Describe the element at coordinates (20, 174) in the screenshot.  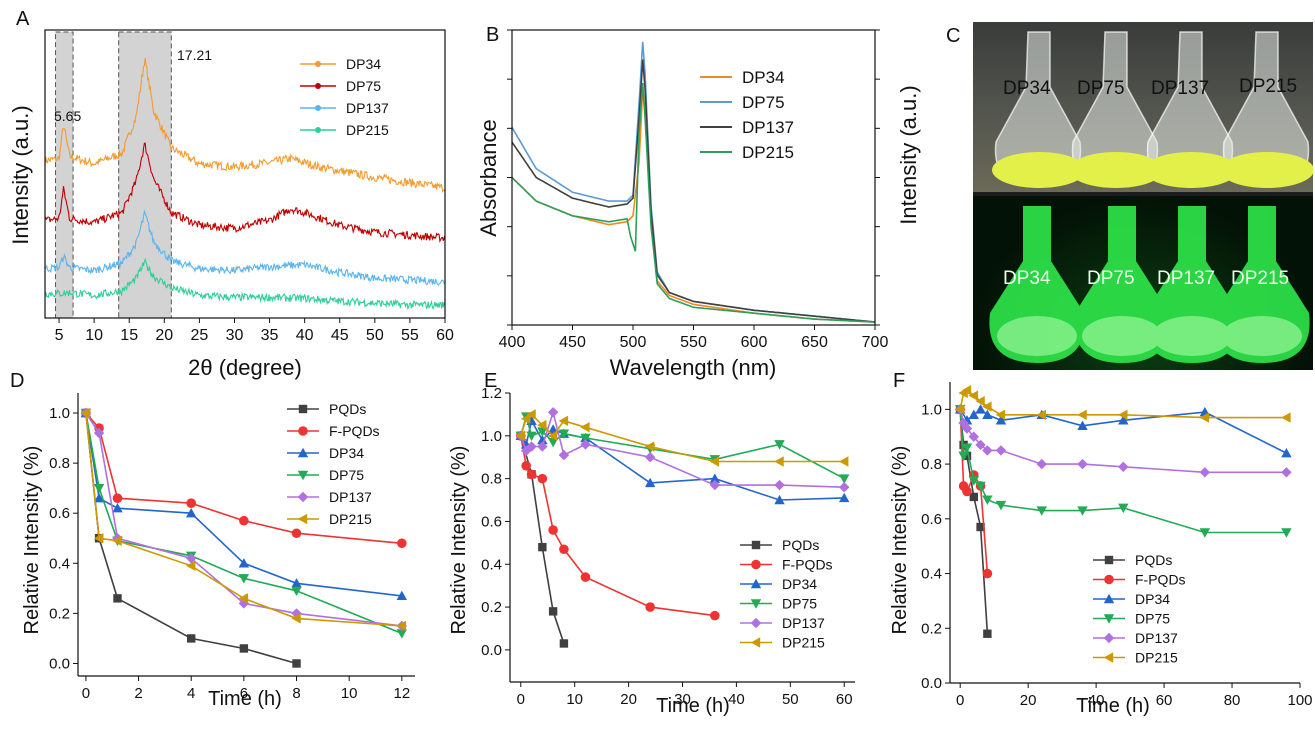
I see `y-axis-label: Intensity (a.u.)` at that location.